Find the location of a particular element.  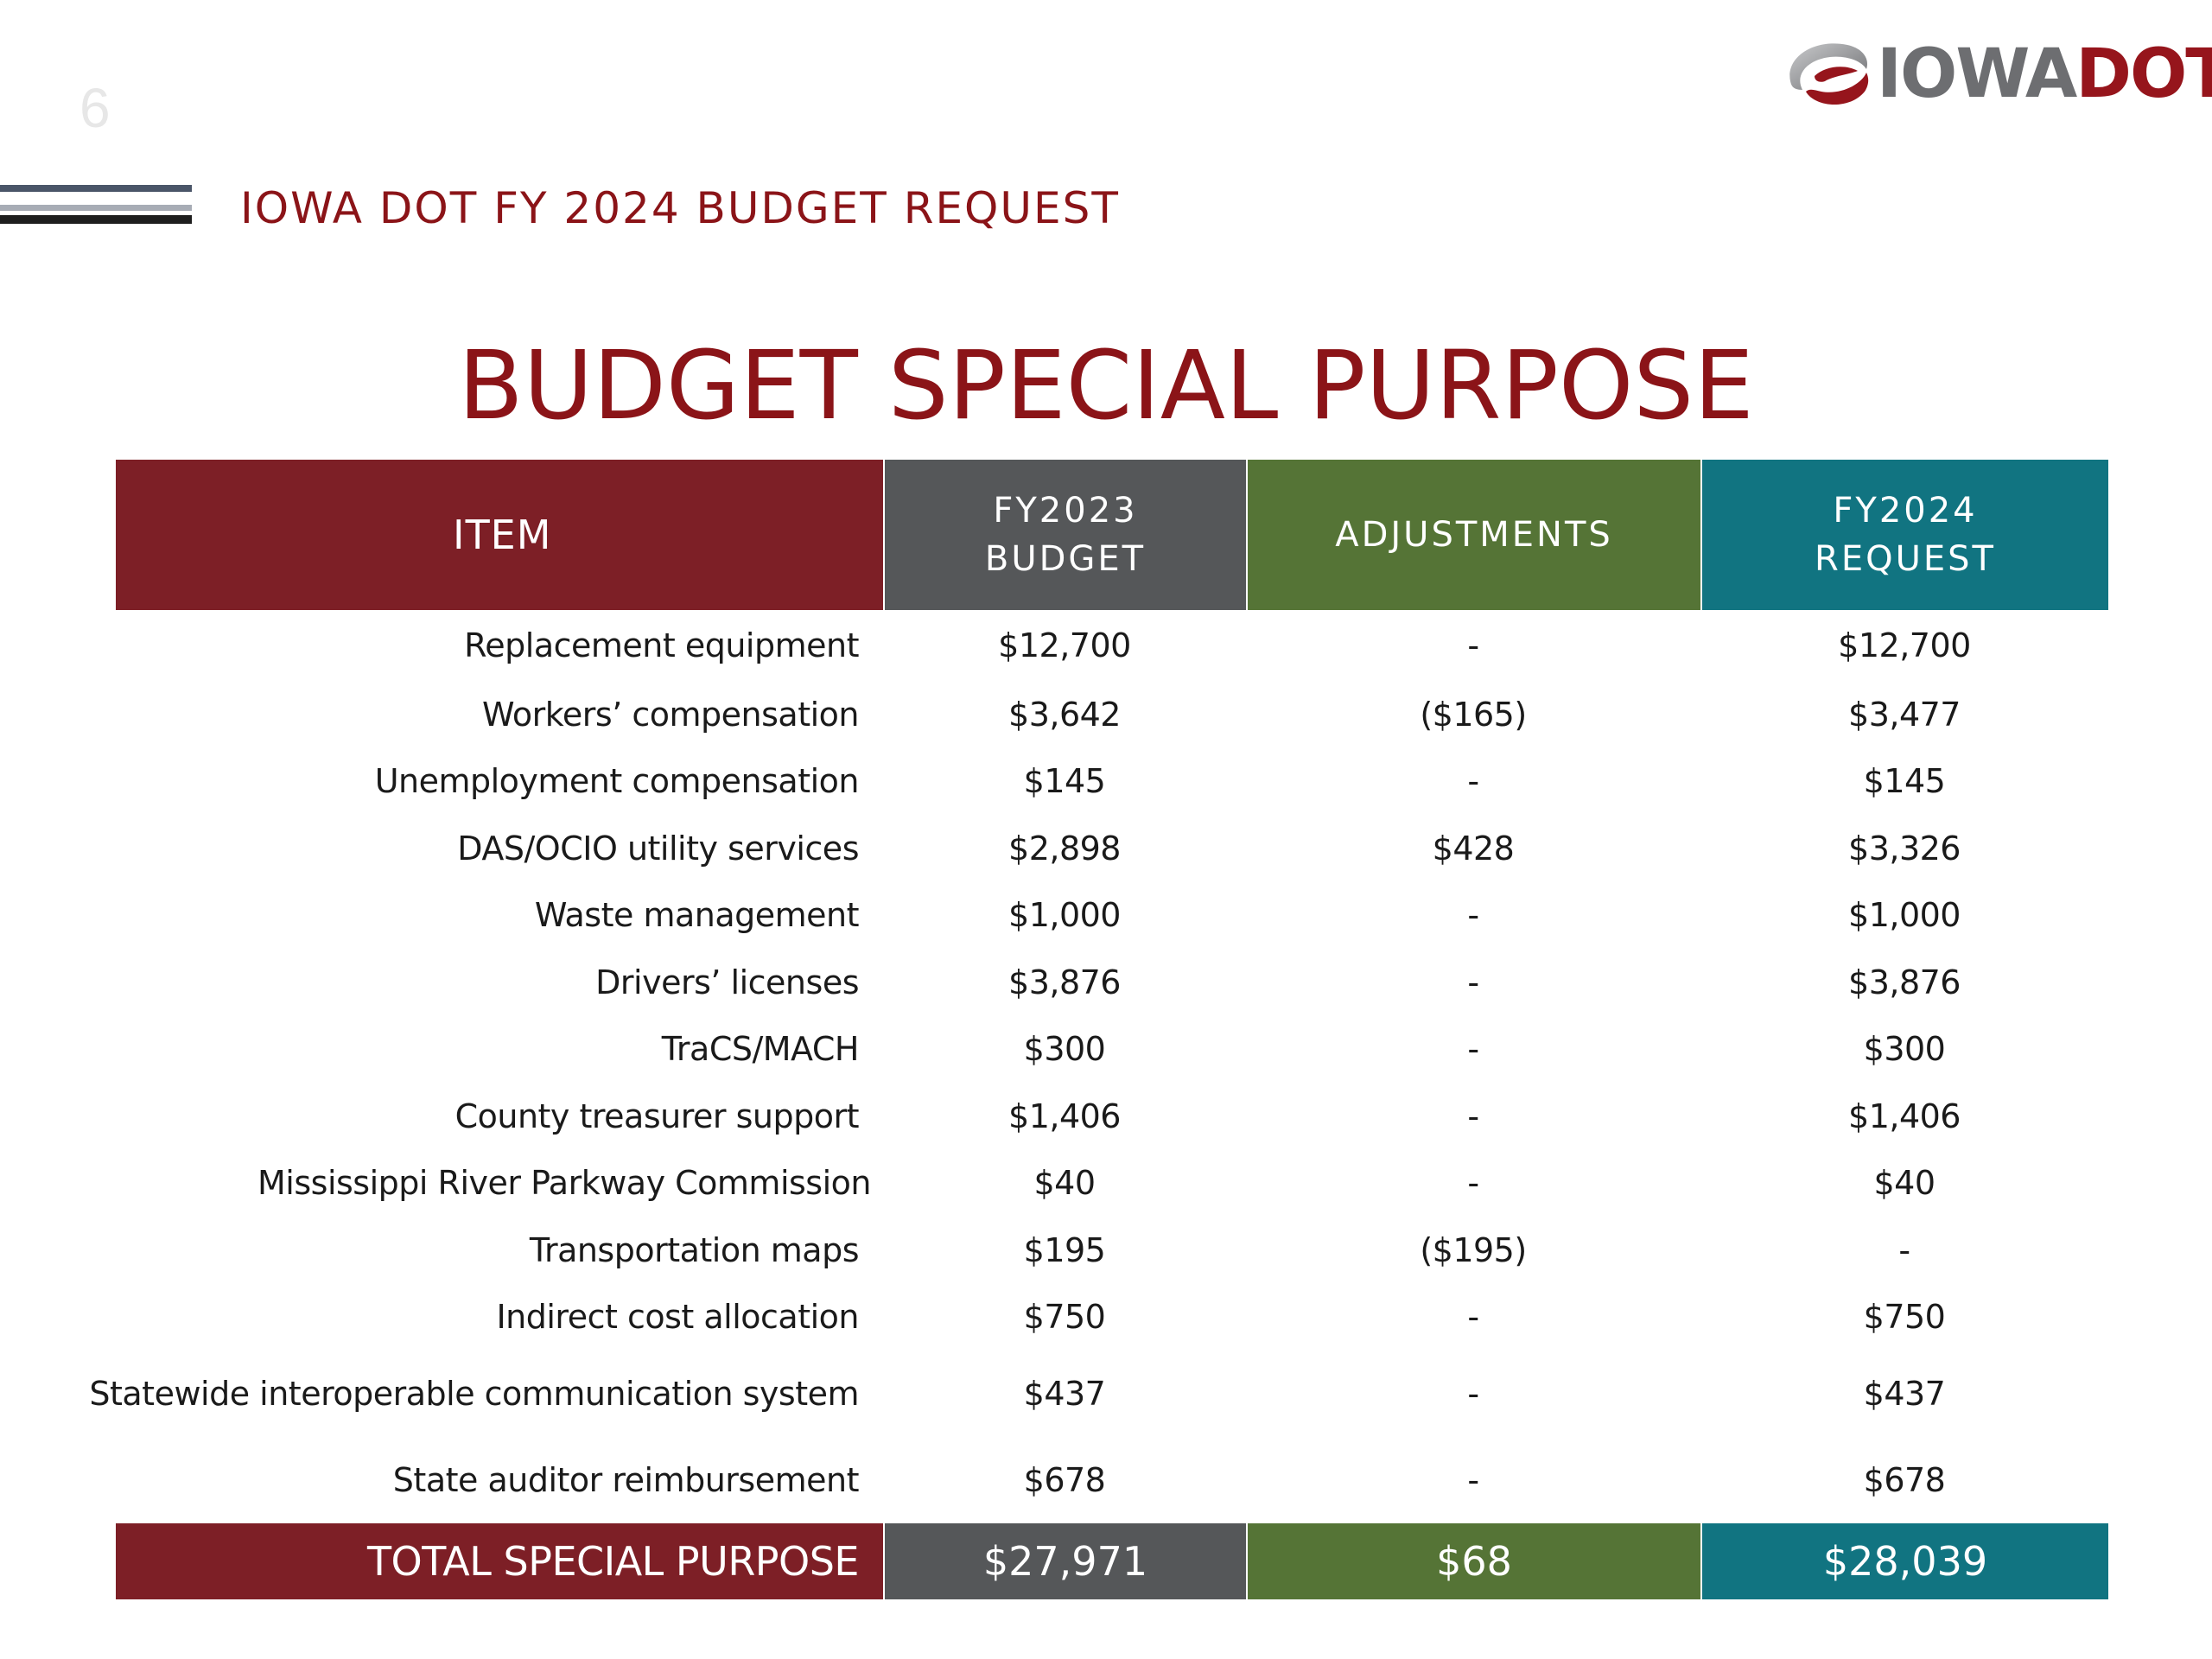

row-item: Mississippi River Parkway Commission is located at coordinates (564, 1183).